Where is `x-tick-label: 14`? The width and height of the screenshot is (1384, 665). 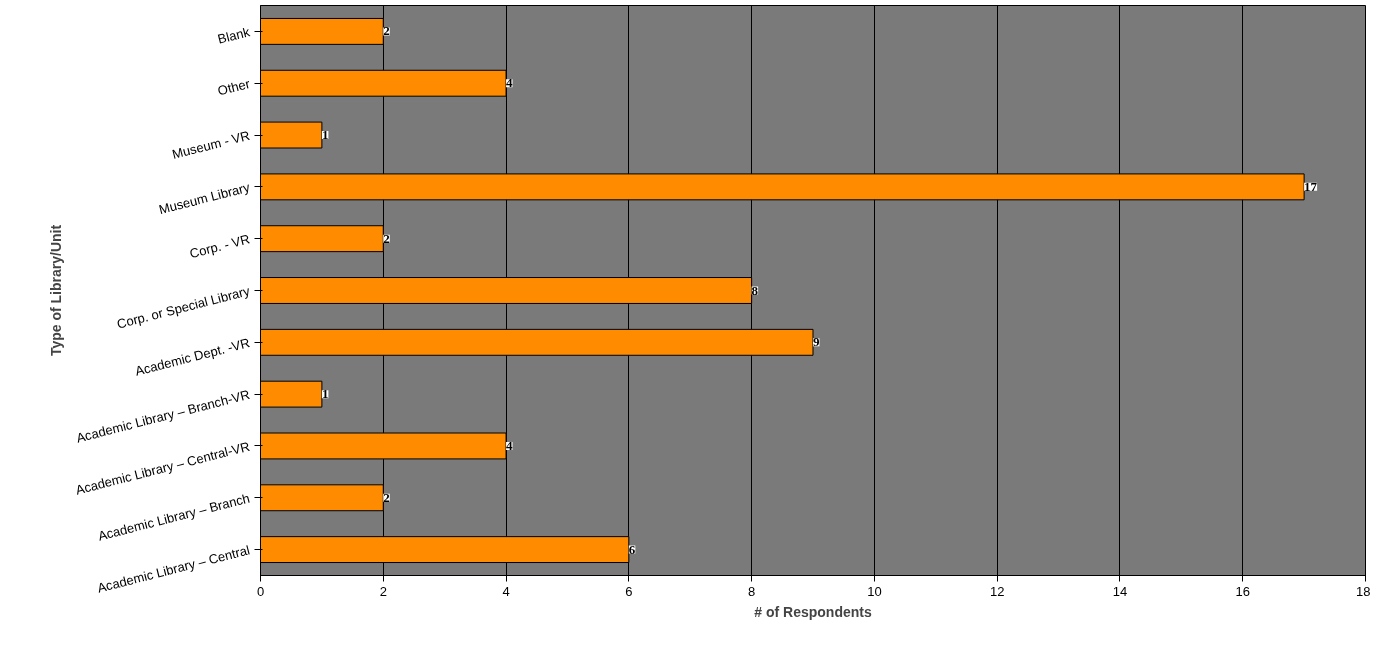
x-tick-label: 14 is located at coordinates (1120, 591).